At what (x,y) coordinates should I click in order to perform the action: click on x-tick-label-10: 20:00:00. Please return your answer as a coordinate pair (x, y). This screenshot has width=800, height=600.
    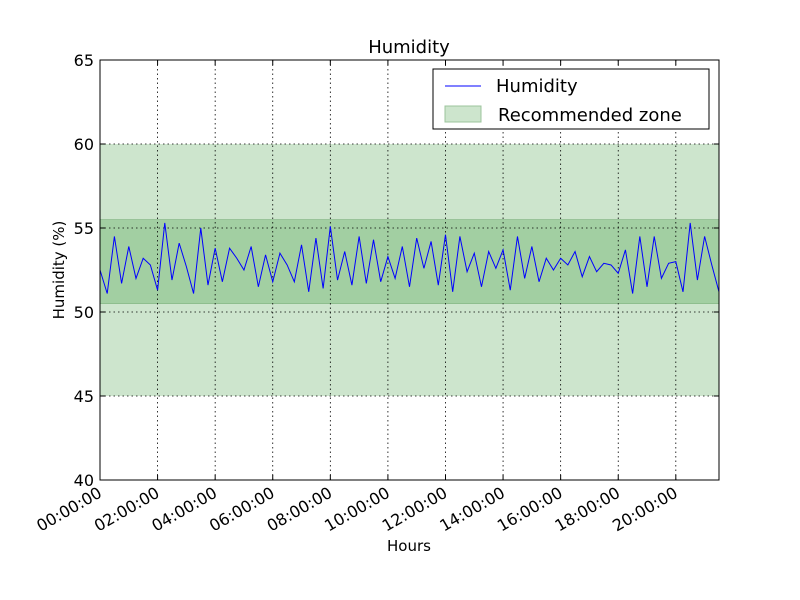
    Looking at the image, I should click on (645, 509).